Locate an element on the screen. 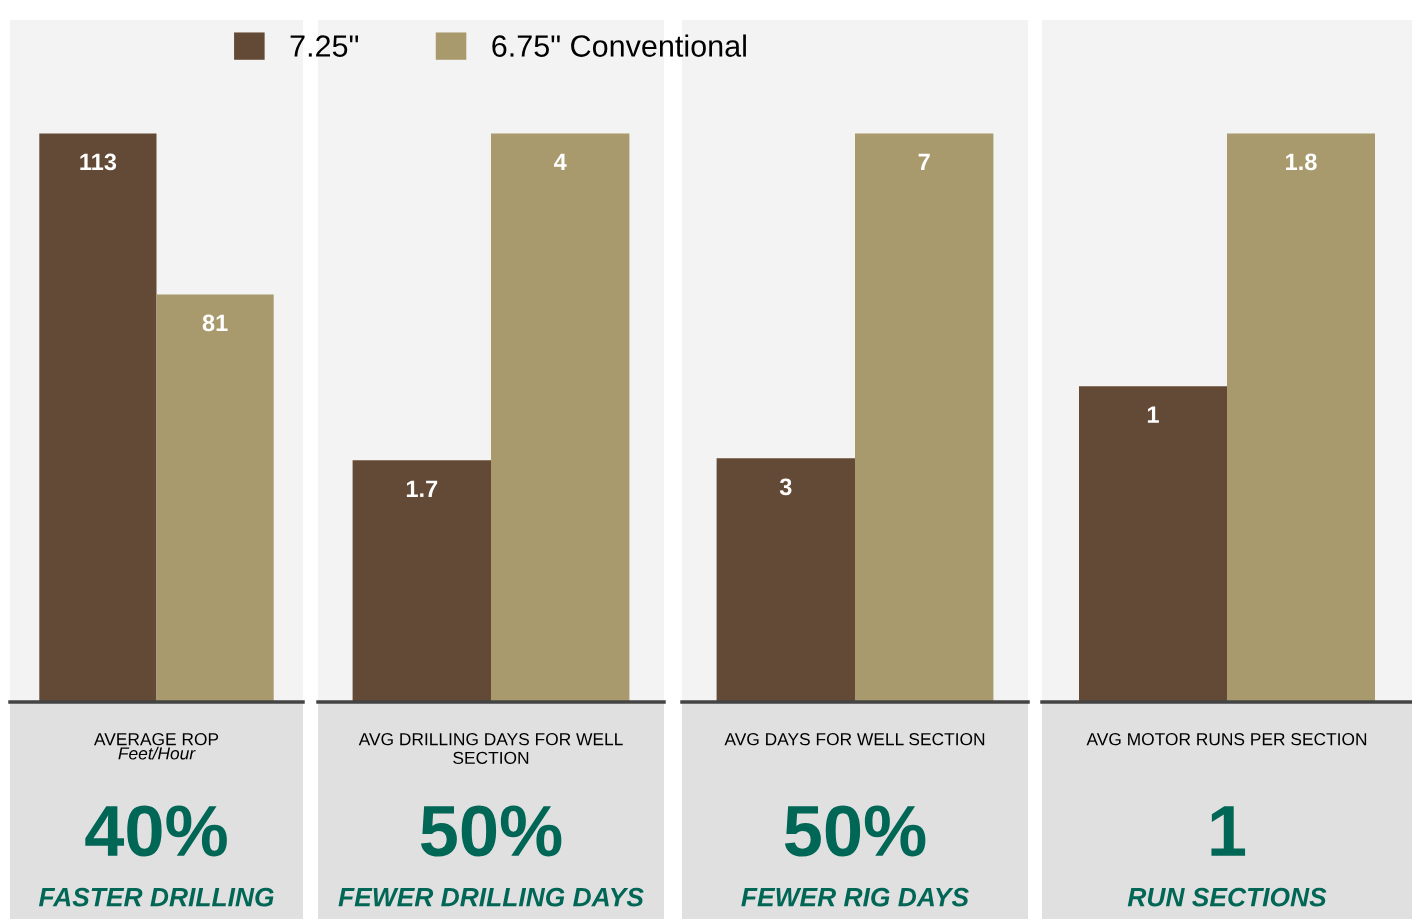  legend-label: 7.25" is located at coordinates (324, 46).